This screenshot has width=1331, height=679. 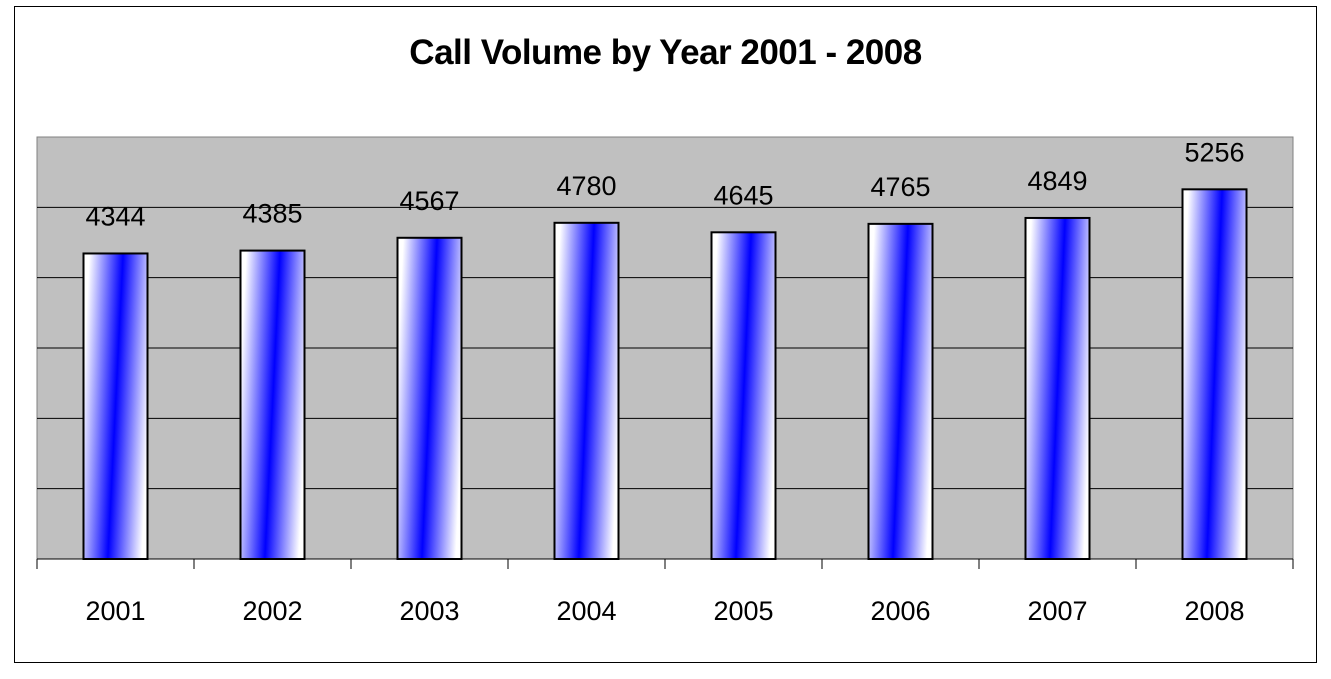 What do you see at coordinates (1214, 152) in the screenshot?
I see `value-label-2008: 5256` at bounding box center [1214, 152].